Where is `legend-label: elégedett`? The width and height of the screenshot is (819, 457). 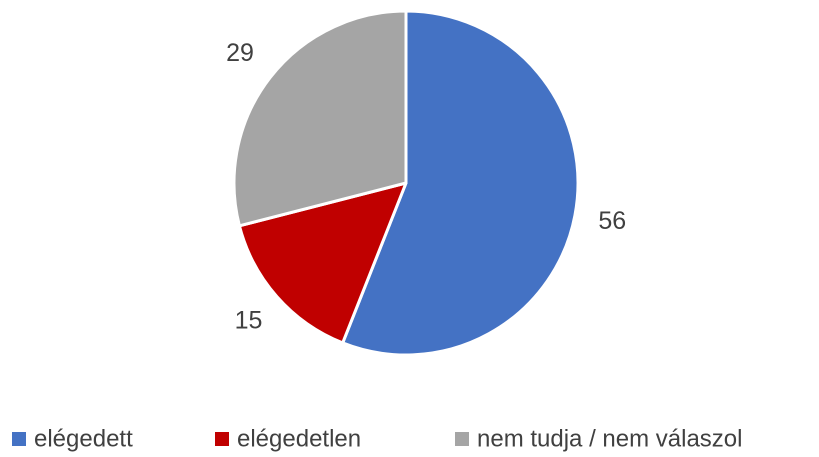
legend-label: elégedett is located at coordinates (83, 438).